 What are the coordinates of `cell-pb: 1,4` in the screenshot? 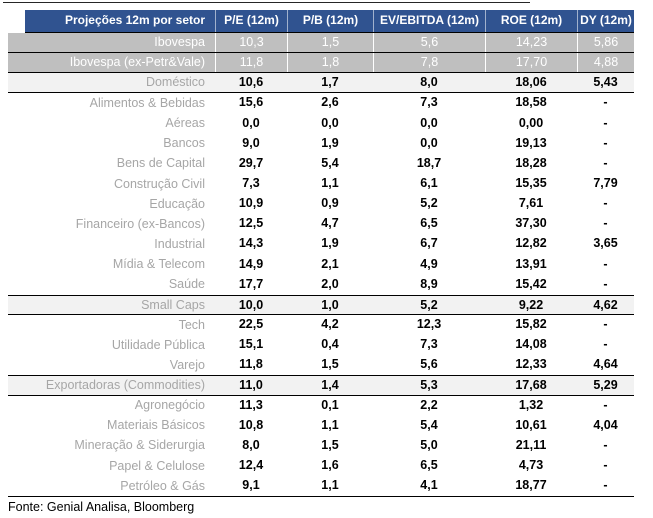 It's located at (330, 385).